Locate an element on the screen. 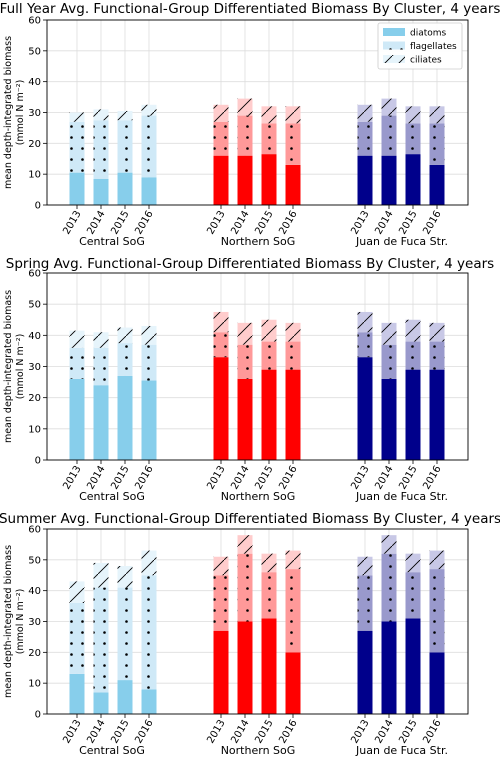 This screenshot has height=761, width=500. y-axis-label: mean depth-integrated biomass is located at coordinates (8, 621).